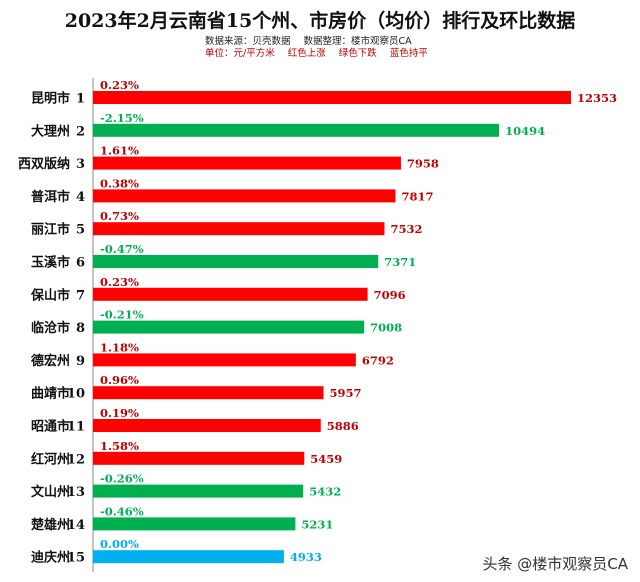  What do you see at coordinates (80, 328) in the screenshot?
I see `rank-label: 8` at bounding box center [80, 328].